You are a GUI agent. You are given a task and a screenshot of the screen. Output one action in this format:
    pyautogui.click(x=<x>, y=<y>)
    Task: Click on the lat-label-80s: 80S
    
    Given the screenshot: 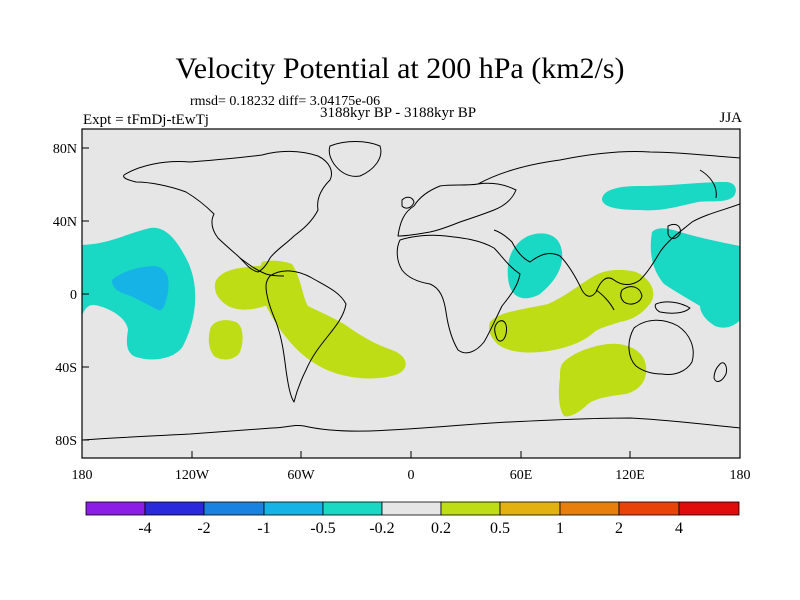 What is the action you would take?
    pyautogui.click(x=66, y=441)
    